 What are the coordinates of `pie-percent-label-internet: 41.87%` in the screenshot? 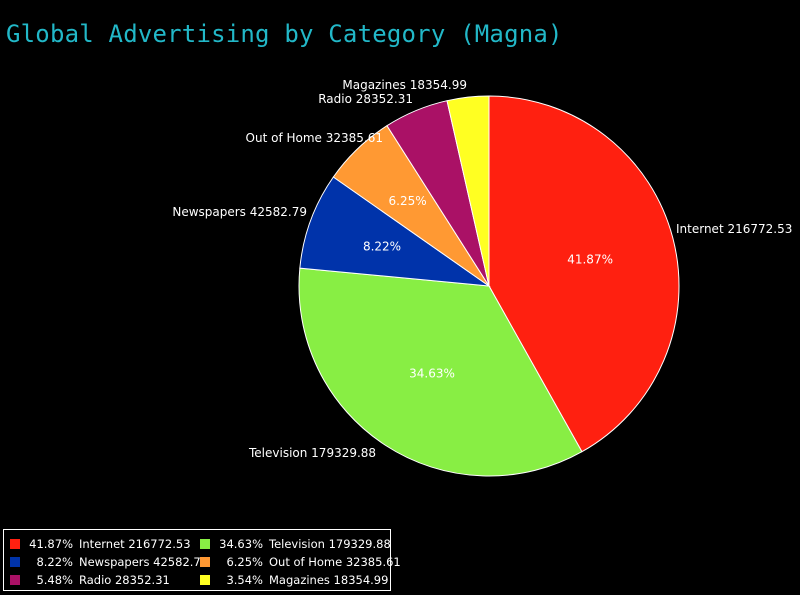 It's located at (590, 260).